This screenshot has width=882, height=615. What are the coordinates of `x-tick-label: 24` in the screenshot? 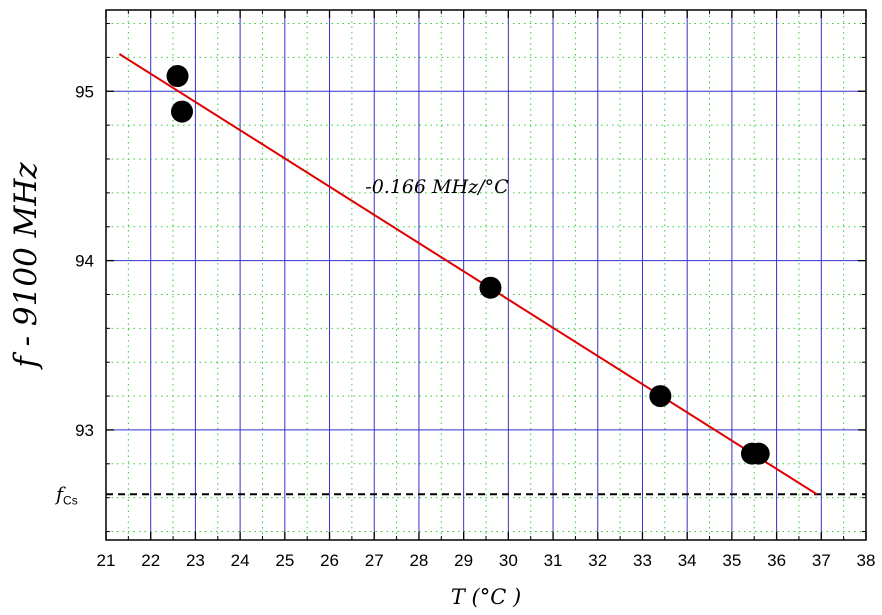 It's located at (240, 560).